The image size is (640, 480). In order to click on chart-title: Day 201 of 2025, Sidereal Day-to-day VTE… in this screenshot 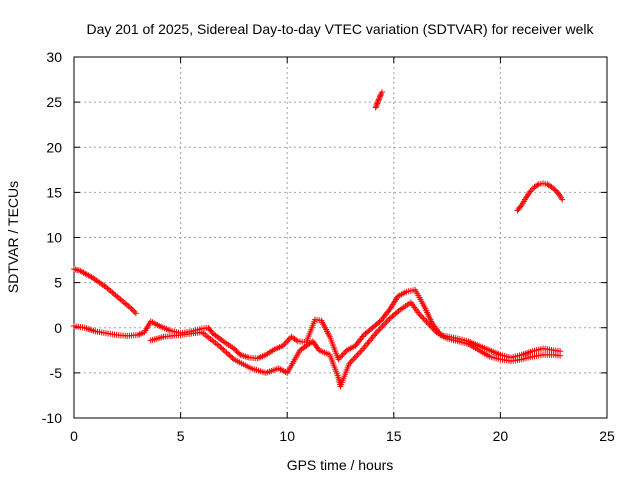, I will do `click(340, 29)`.